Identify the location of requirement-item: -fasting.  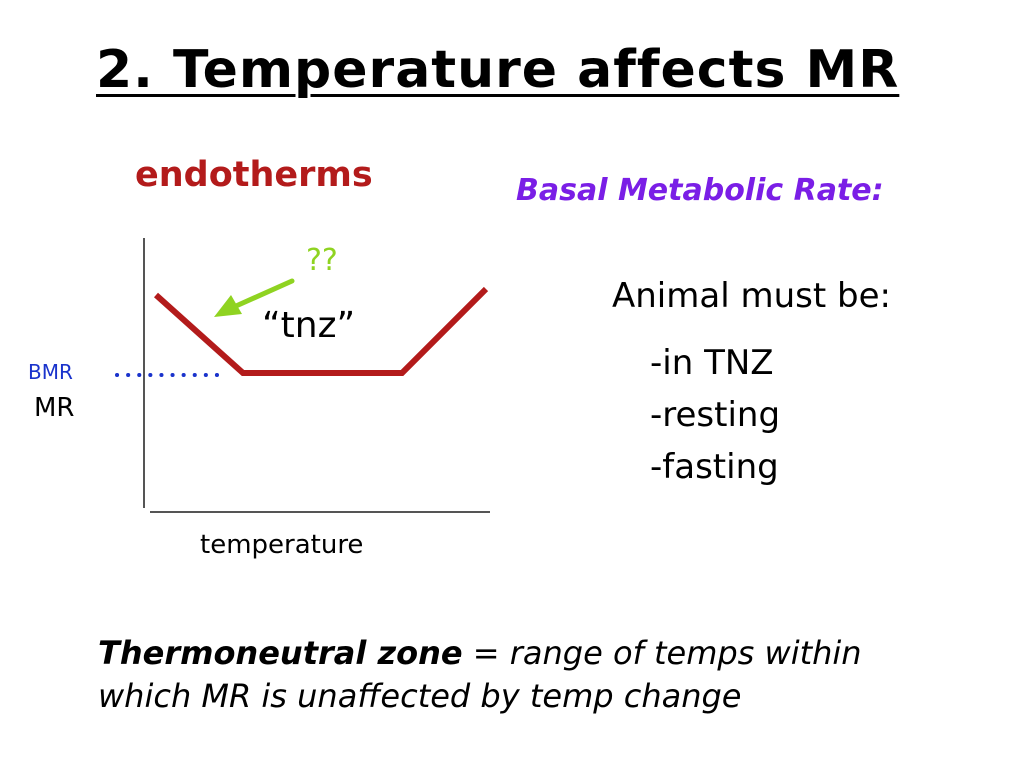
(714, 467).